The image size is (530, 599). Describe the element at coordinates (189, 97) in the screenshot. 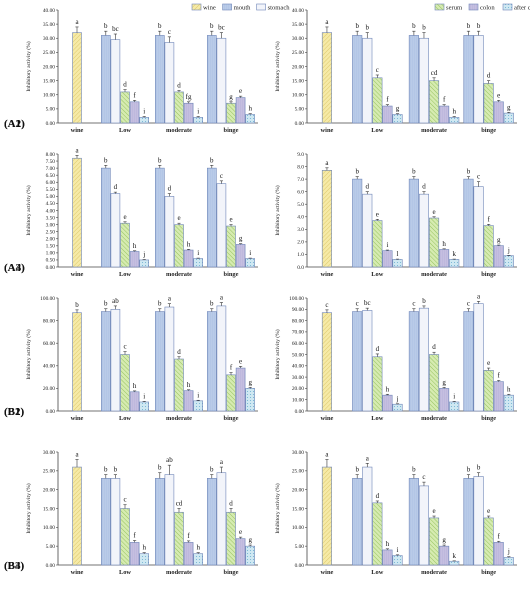

I see `significance-letter: fg` at that location.